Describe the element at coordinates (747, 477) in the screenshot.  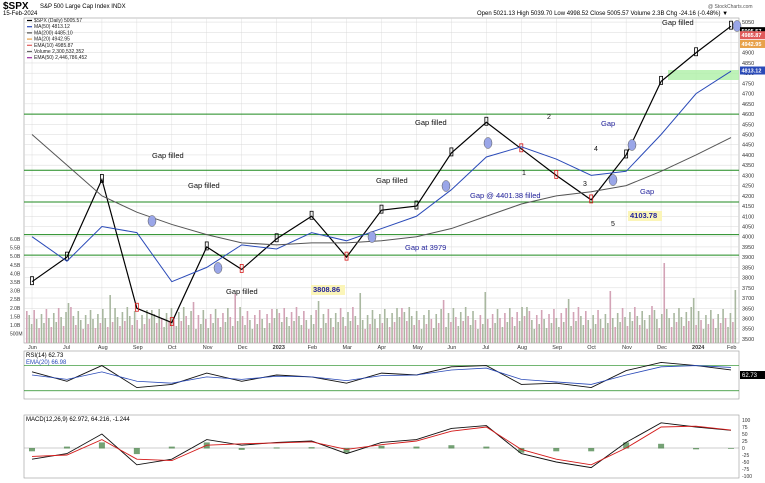
I see `macd-tick-label: -100` at that location.